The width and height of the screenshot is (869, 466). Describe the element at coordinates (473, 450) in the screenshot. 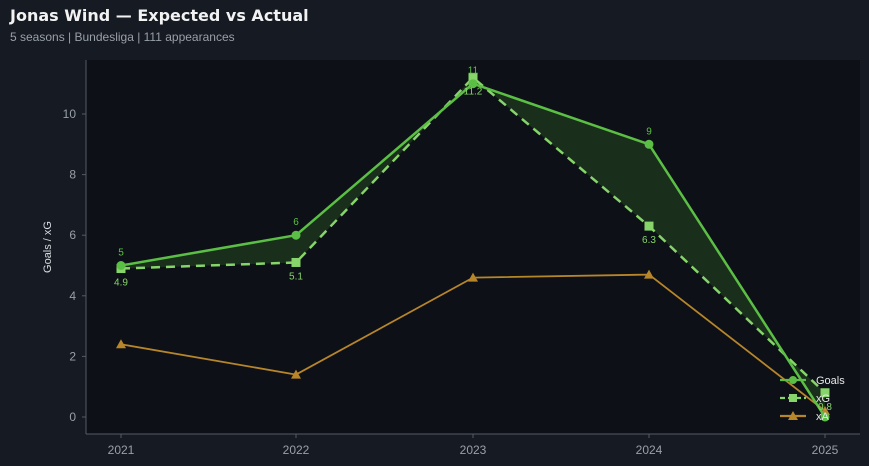

I see `x-tick-label: 2023` at that location.